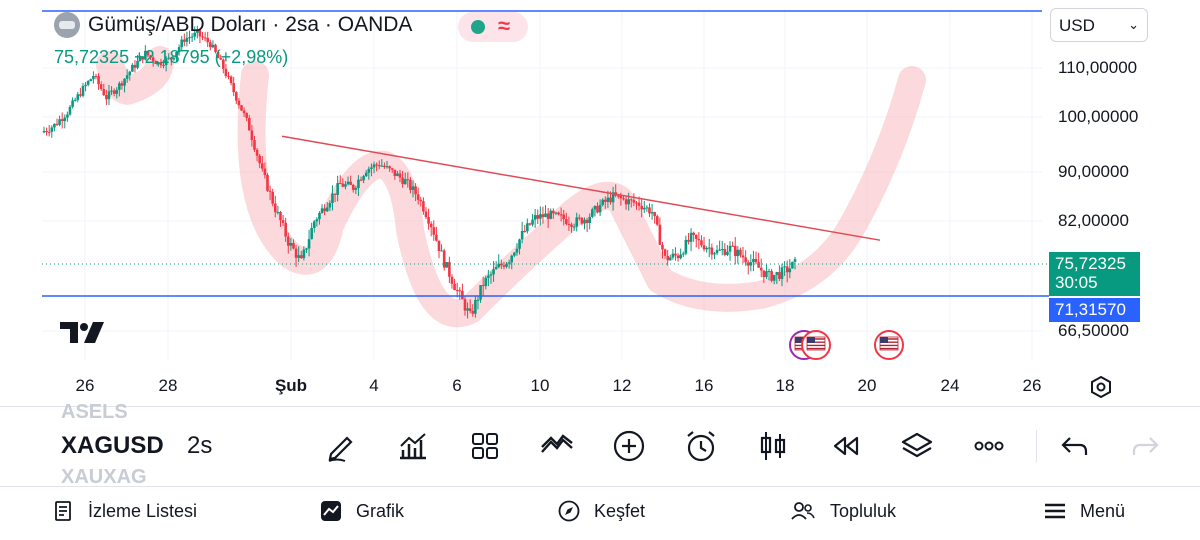  I want to click on layers-icon, so click(917, 446).